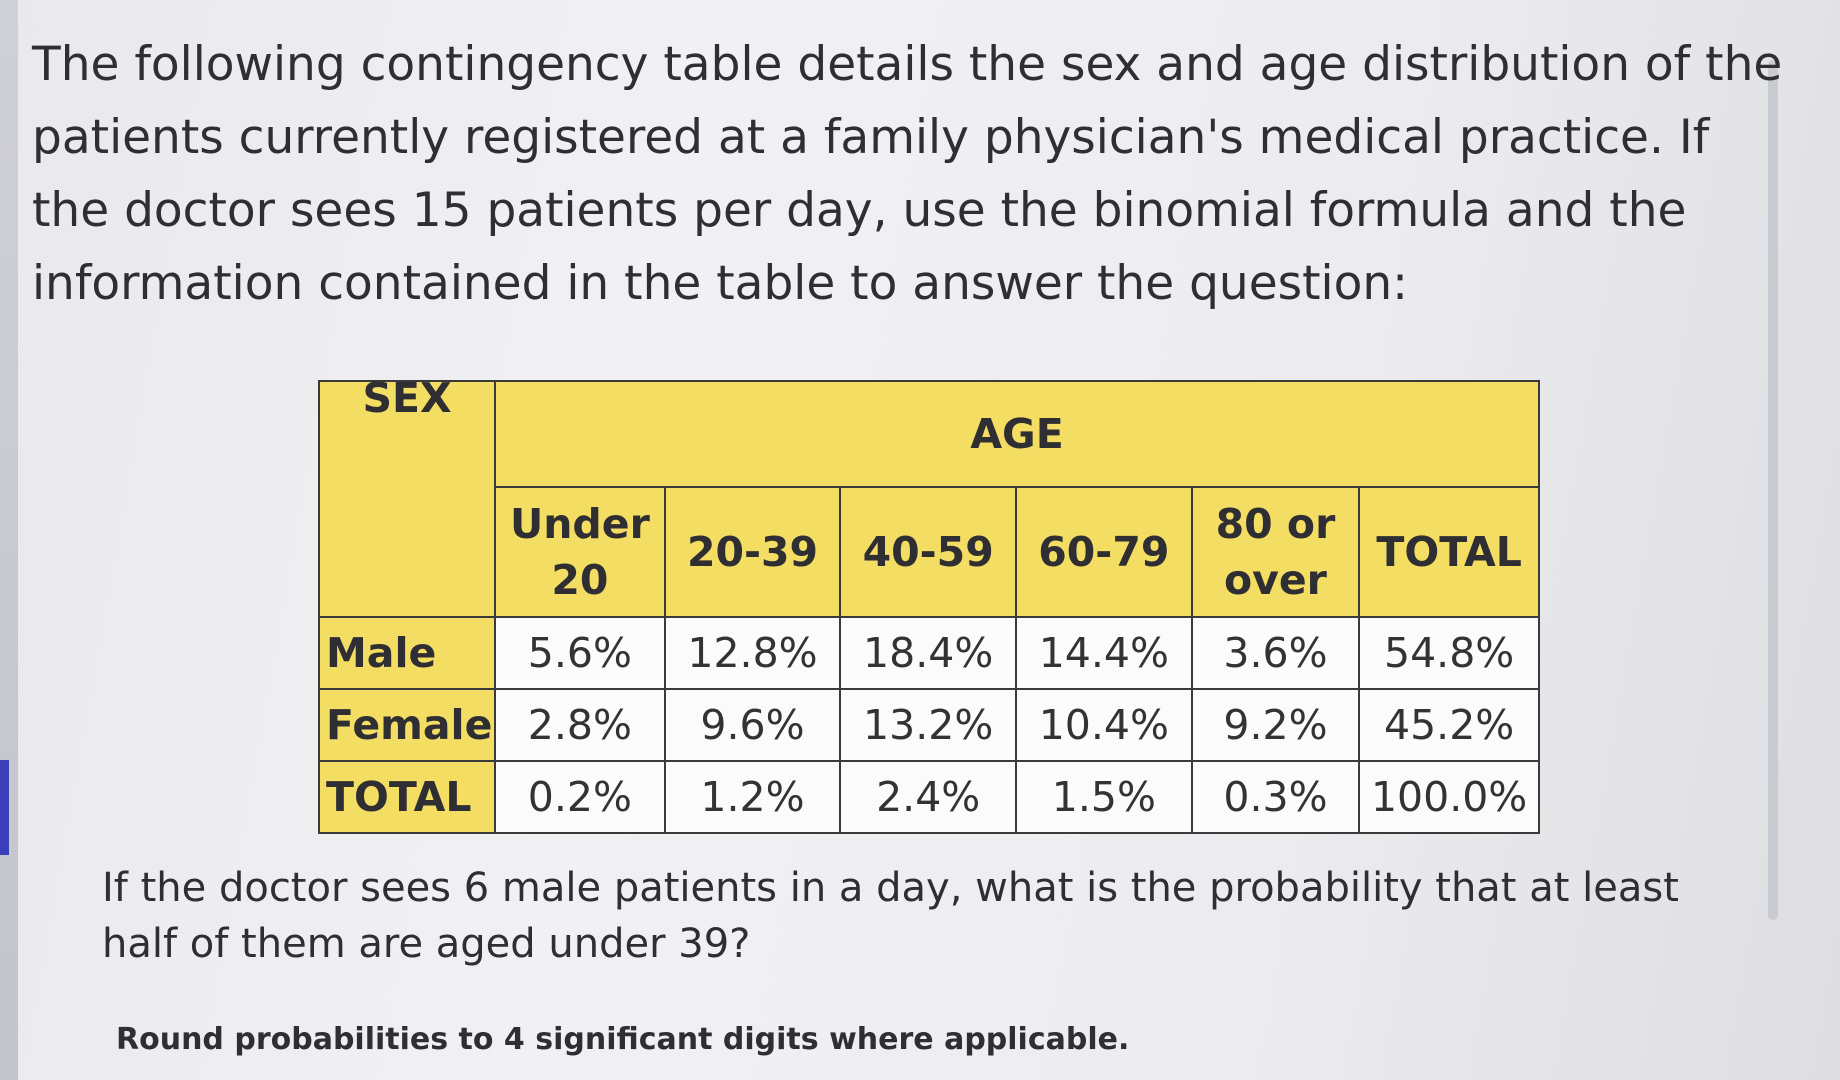 Image resolution: width=1840 pixels, height=1080 pixels. I want to click on table-cell: 1.5%, so click(1104, 797).